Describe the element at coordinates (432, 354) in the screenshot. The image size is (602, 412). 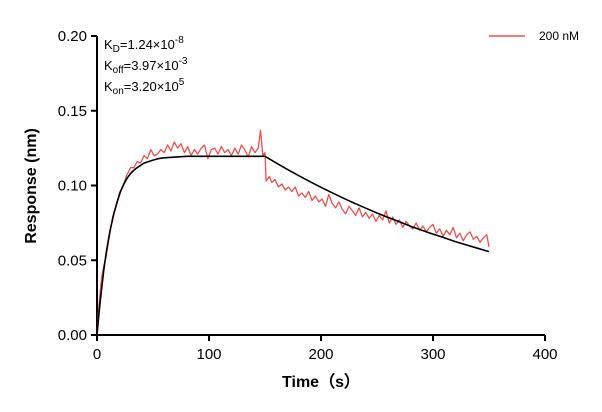
I see `x-tick-label: 300` at that location.